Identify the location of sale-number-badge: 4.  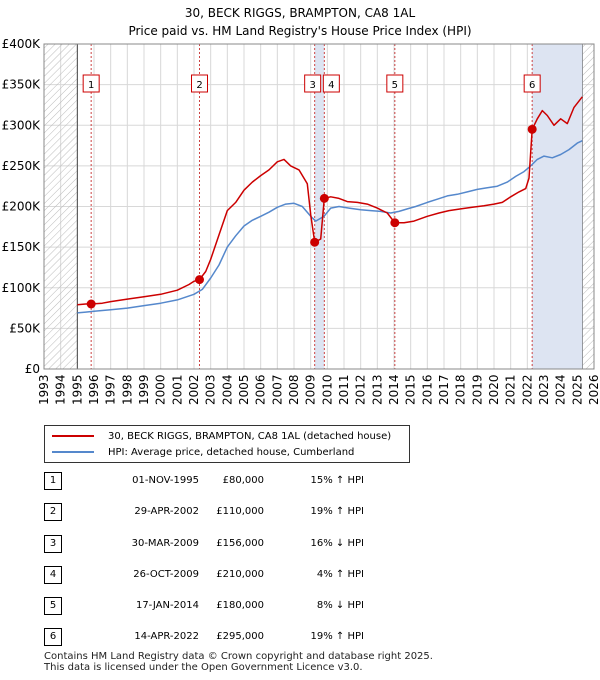
(53, 575).